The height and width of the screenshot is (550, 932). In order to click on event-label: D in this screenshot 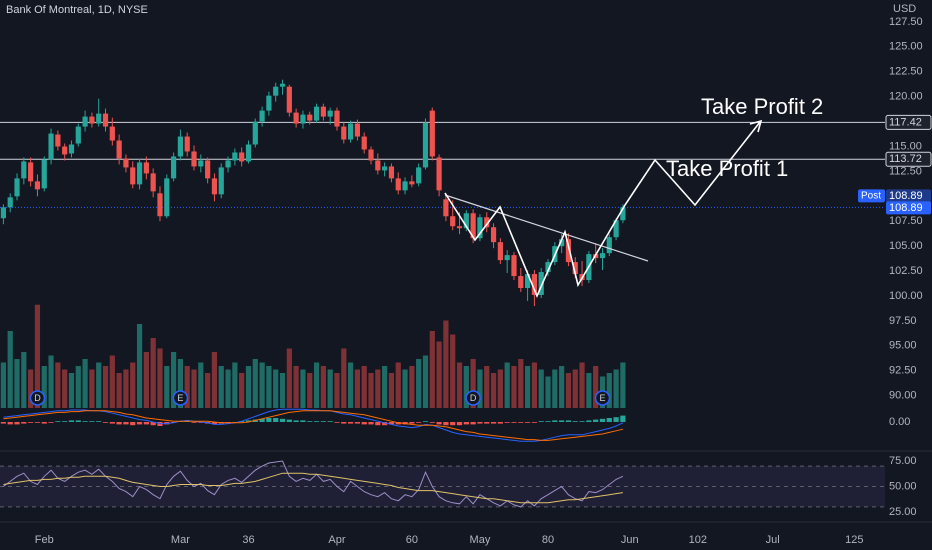, I will do `click(473, 398)`.